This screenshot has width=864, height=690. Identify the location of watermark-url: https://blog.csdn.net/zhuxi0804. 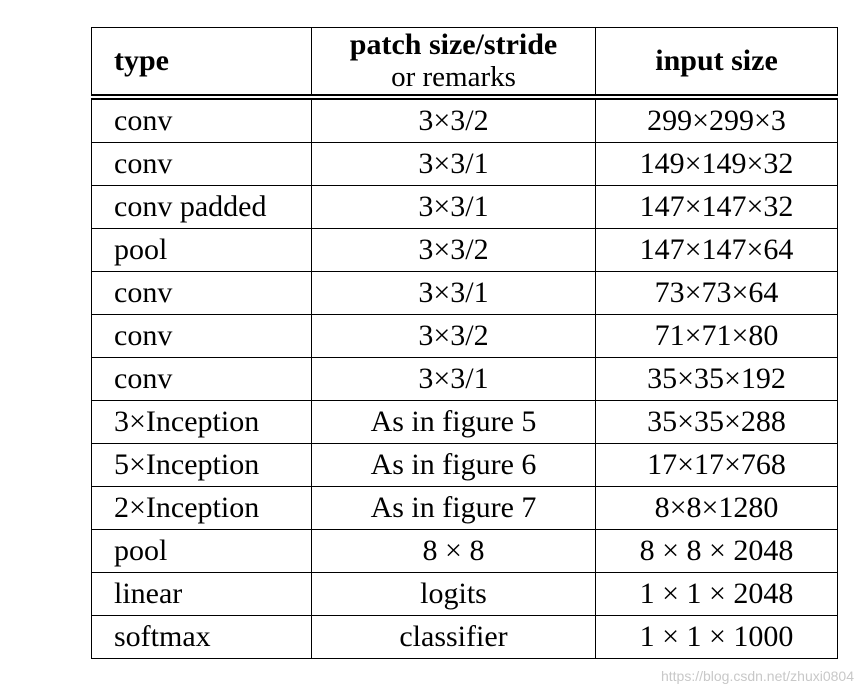
(757, 676).